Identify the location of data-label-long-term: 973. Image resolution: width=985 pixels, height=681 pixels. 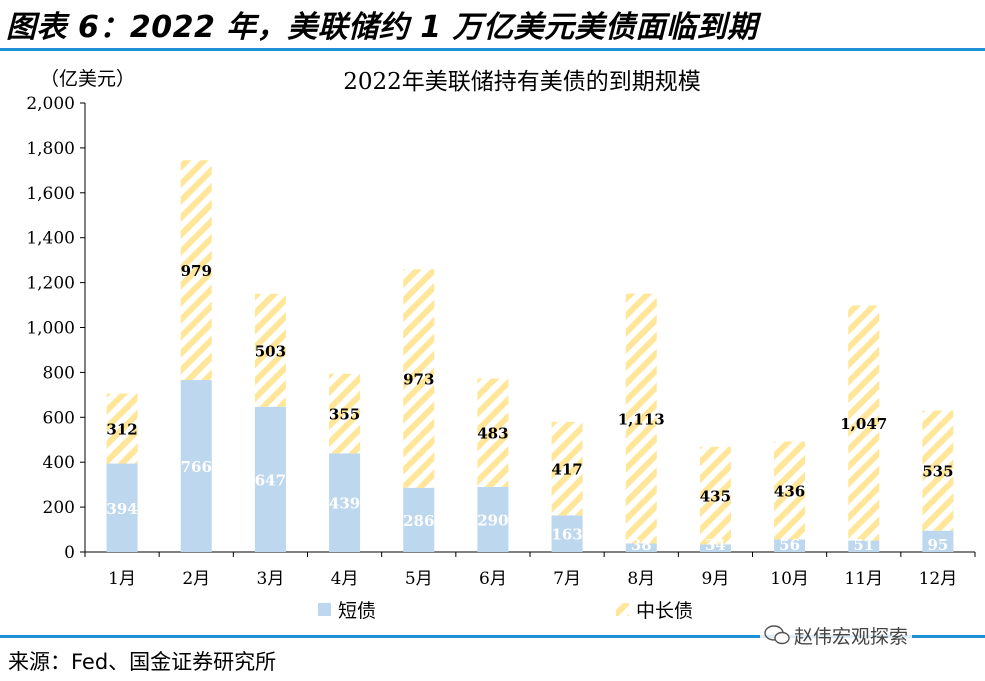
(418, 380).